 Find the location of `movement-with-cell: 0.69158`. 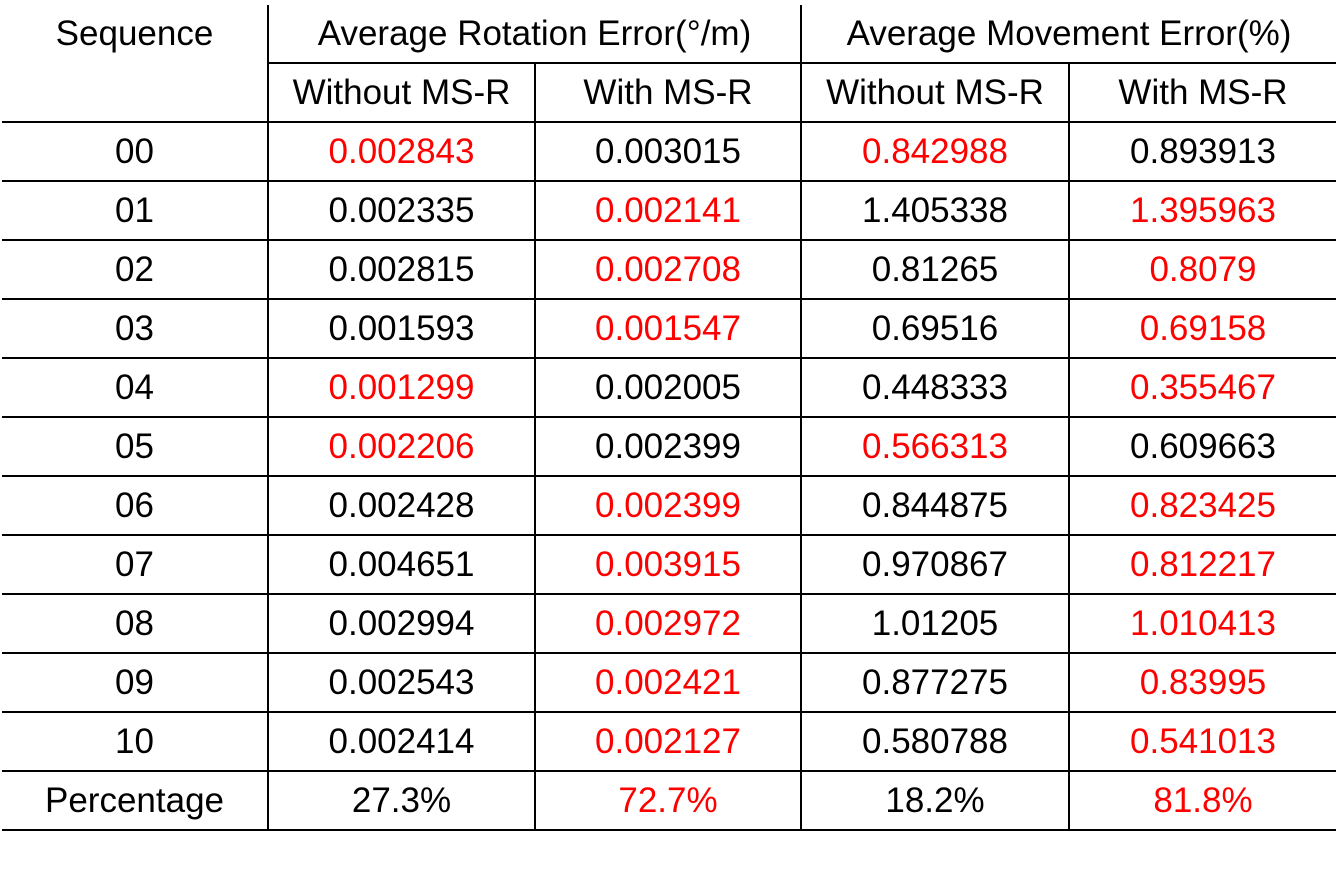

movement-with-cell: 0.69158 is located at coordinates (1202, 328).